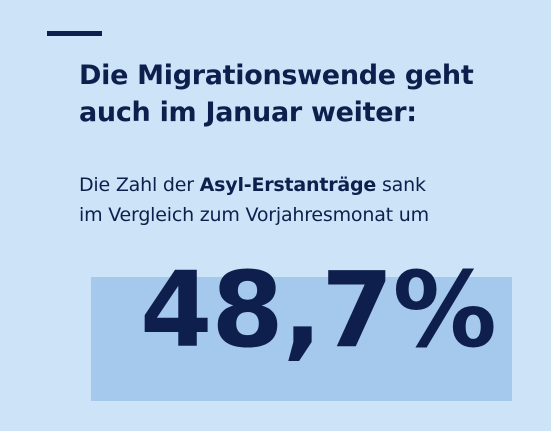 This screenshot has width=551, height=431. What do you see at coordinates (288, 185) in the screenshot?
I see `body-bold-term: Asyl-Erstanträge` at bounding box center [288, 185].